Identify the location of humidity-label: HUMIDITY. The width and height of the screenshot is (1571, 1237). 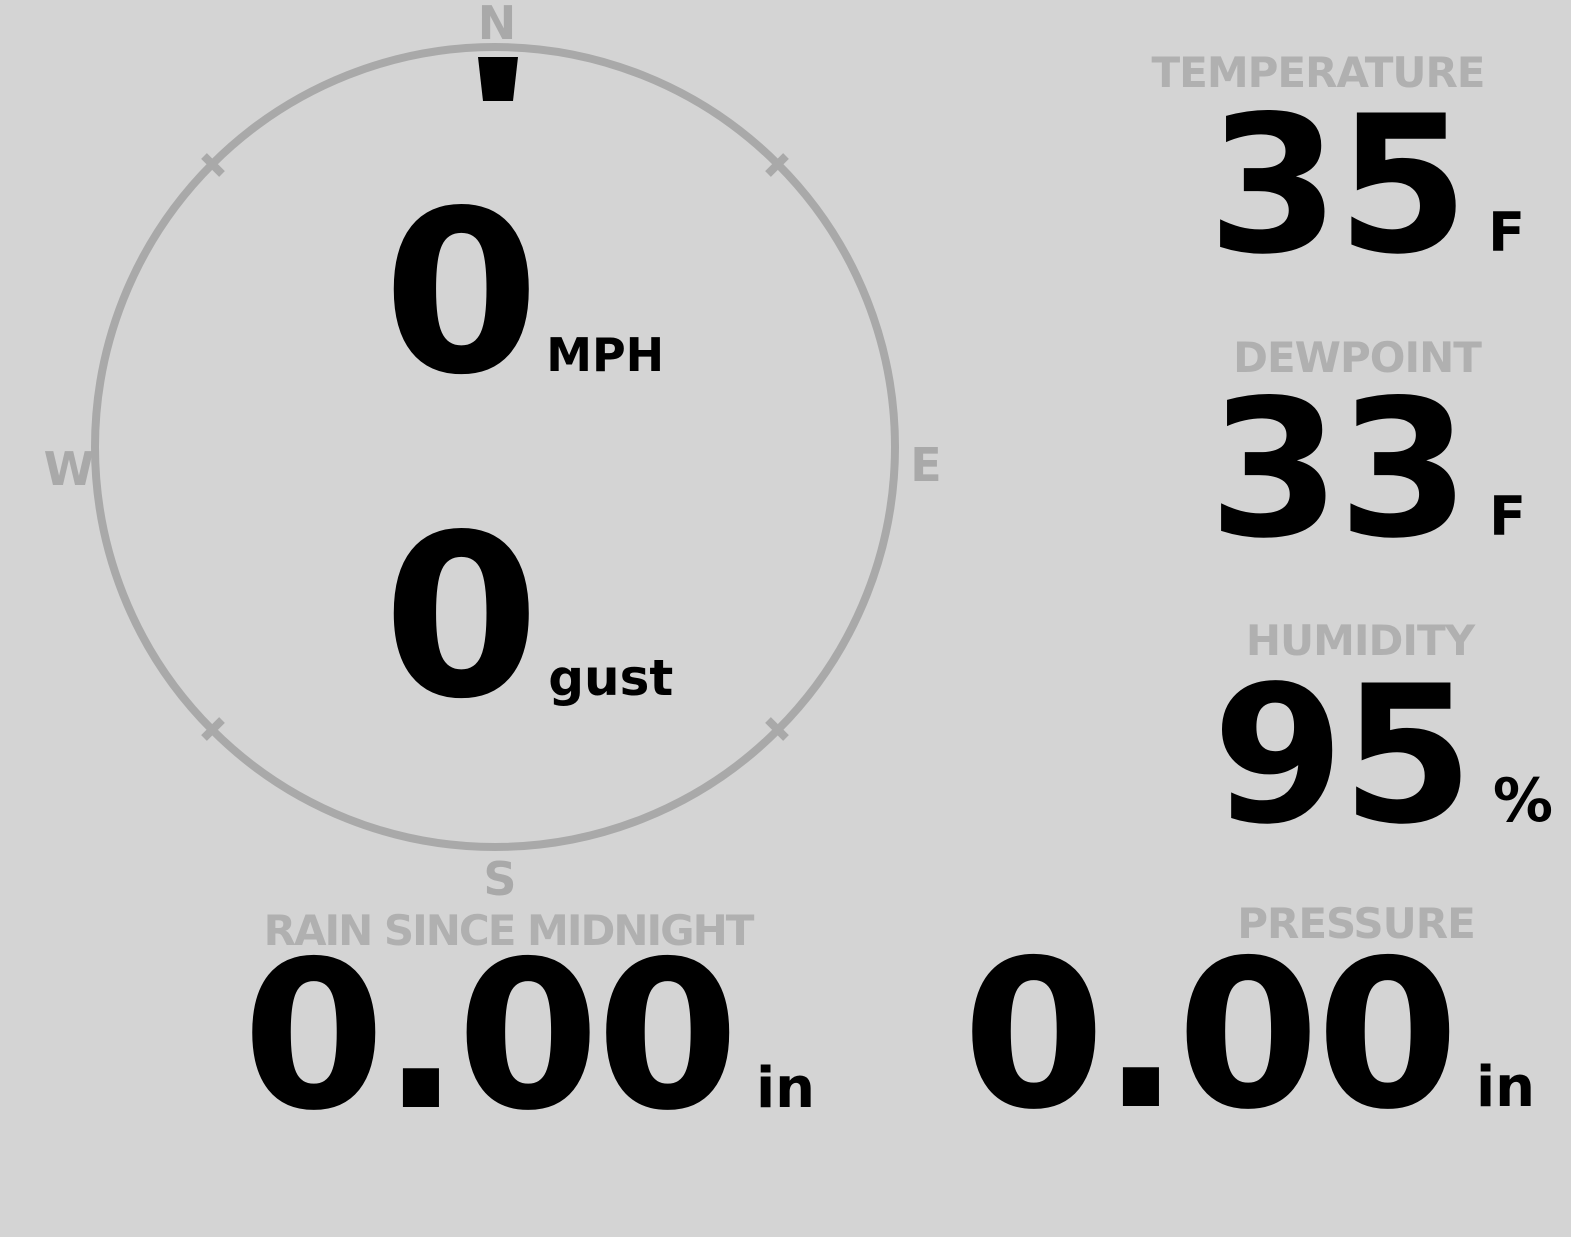
(1360, 640).